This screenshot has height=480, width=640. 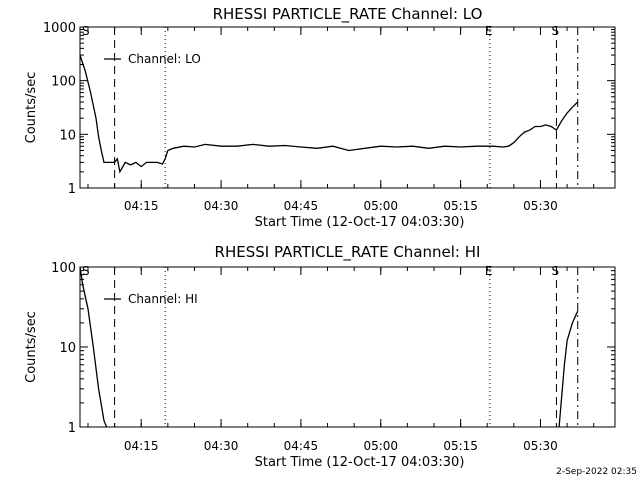 I want to click on legend-entry: Channel: HI, so click(x=163, y=299).